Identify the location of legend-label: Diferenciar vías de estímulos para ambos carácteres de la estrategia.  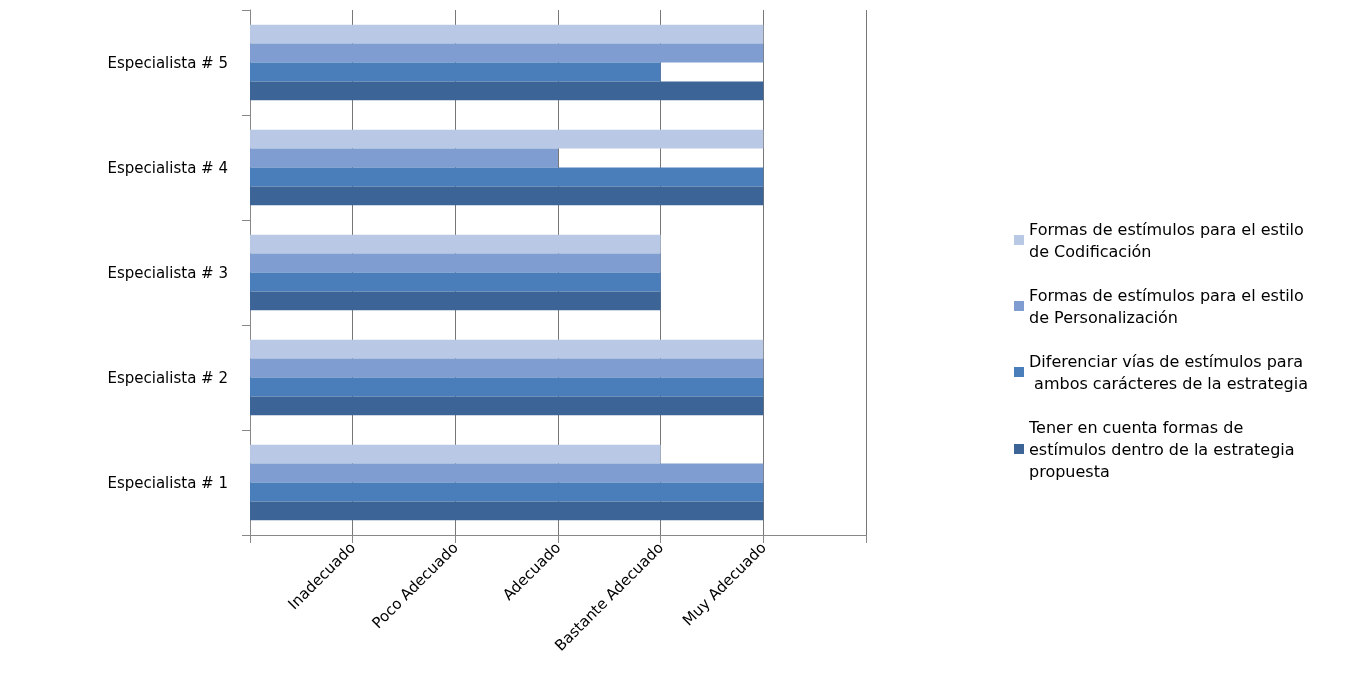
(1169, 372).